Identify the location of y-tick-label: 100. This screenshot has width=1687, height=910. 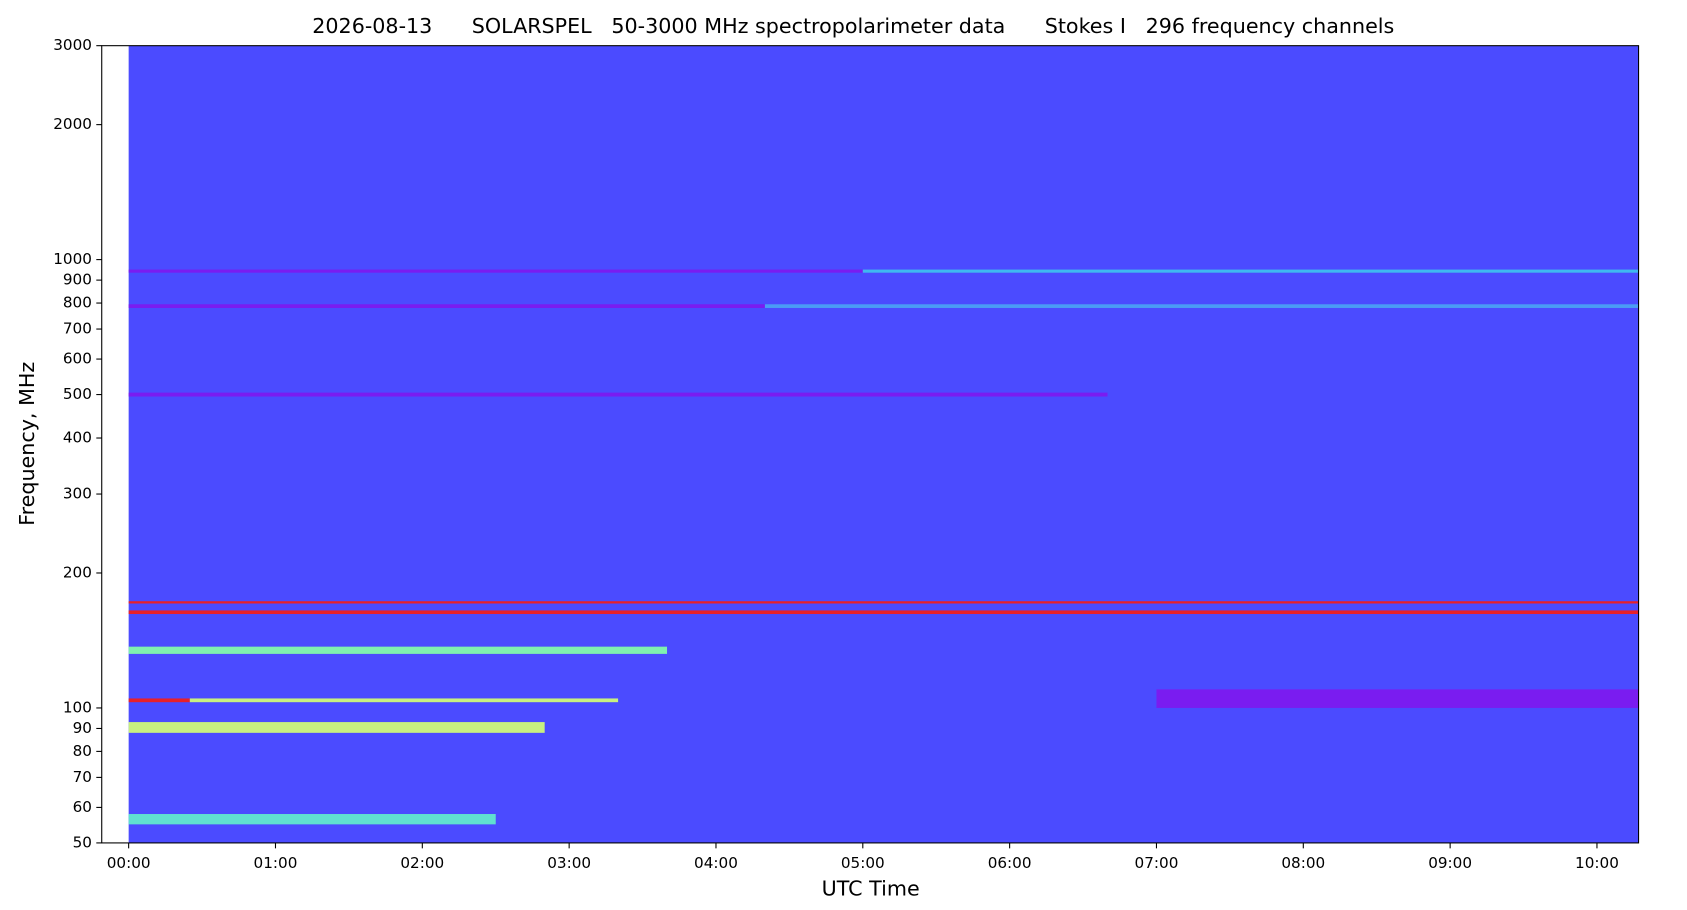
(77, 707).